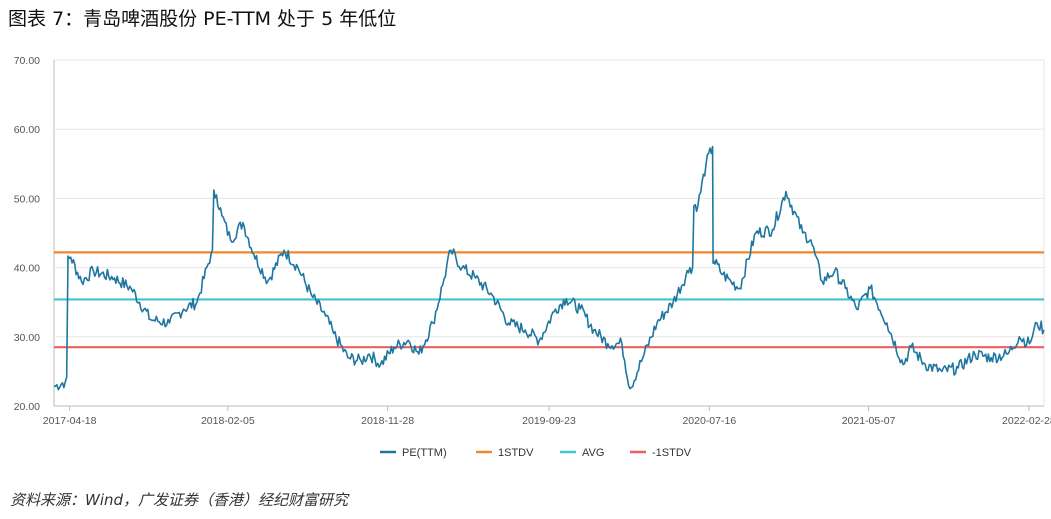 The height and width of the screenshot is (519, 1051). Describe the element at coordinates (672, 453) in the screenshot. I see `legend-label--1stdv: -1STDV` at that location.